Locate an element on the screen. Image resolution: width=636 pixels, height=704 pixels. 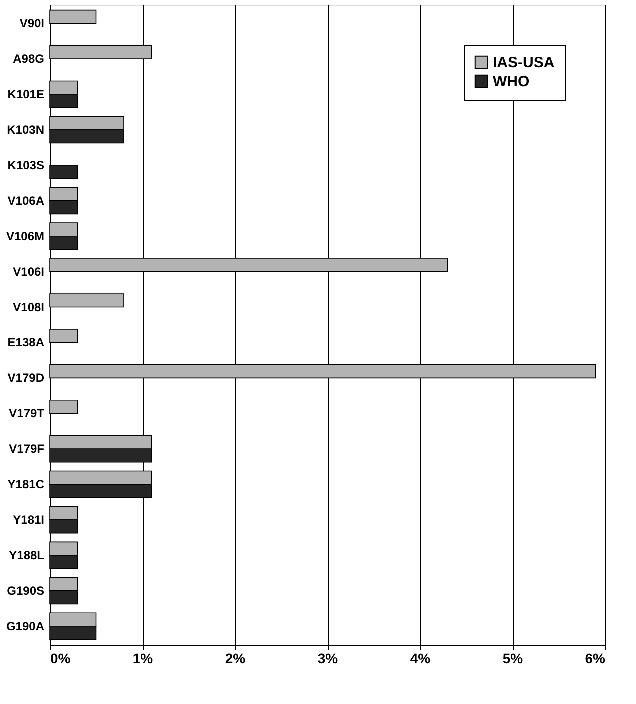
y-tick-label: V106I is located at coordinates (28, 271).